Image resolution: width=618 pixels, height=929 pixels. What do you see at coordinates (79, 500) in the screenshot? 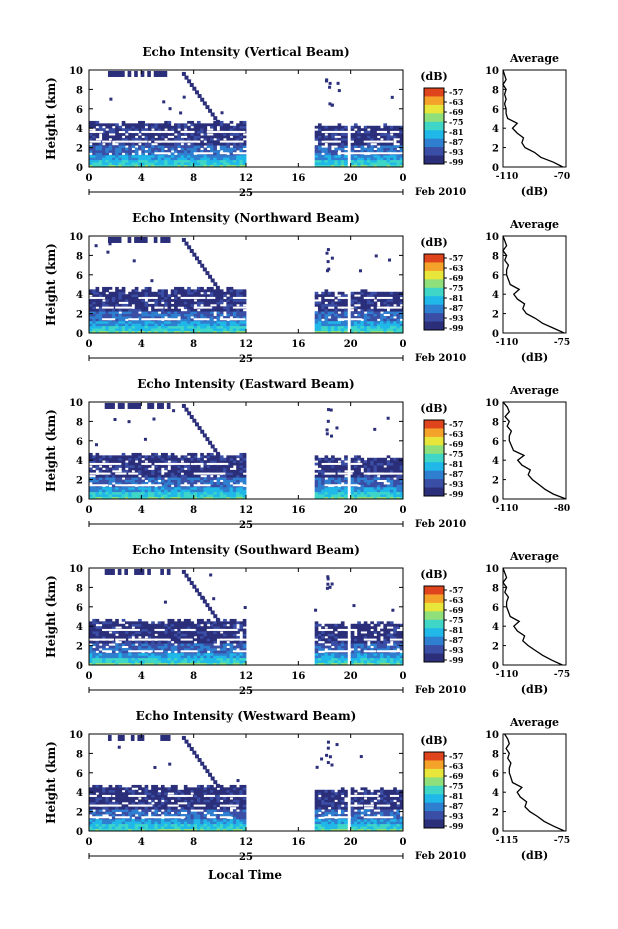
I see `y-tick-label: 0` at bounding box center [79, 500].